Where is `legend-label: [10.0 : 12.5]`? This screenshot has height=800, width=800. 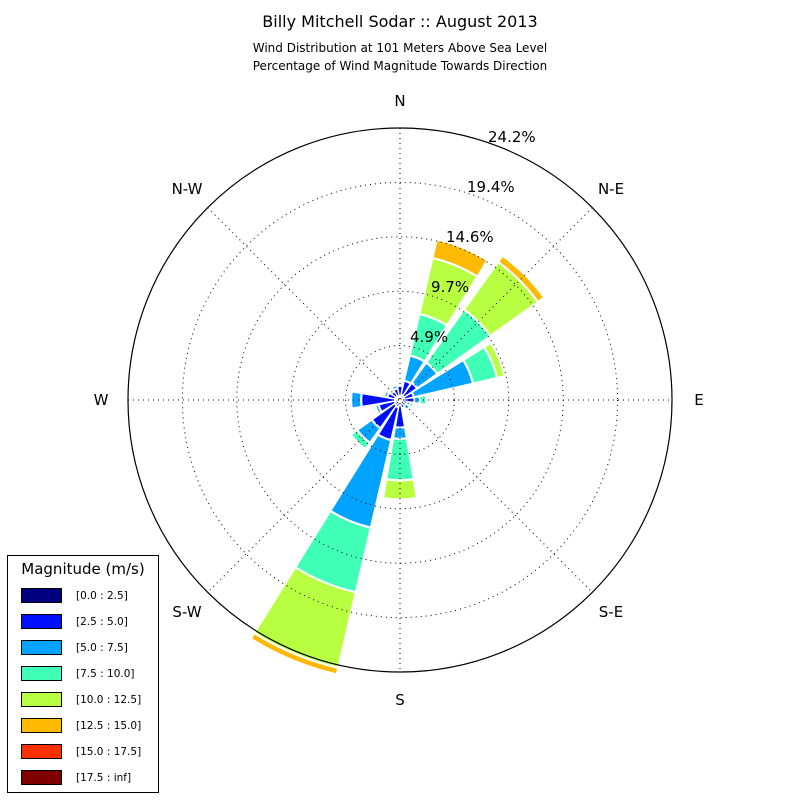 legend-label: [10.0 : 12.5] is located at coordinates (109, 700).